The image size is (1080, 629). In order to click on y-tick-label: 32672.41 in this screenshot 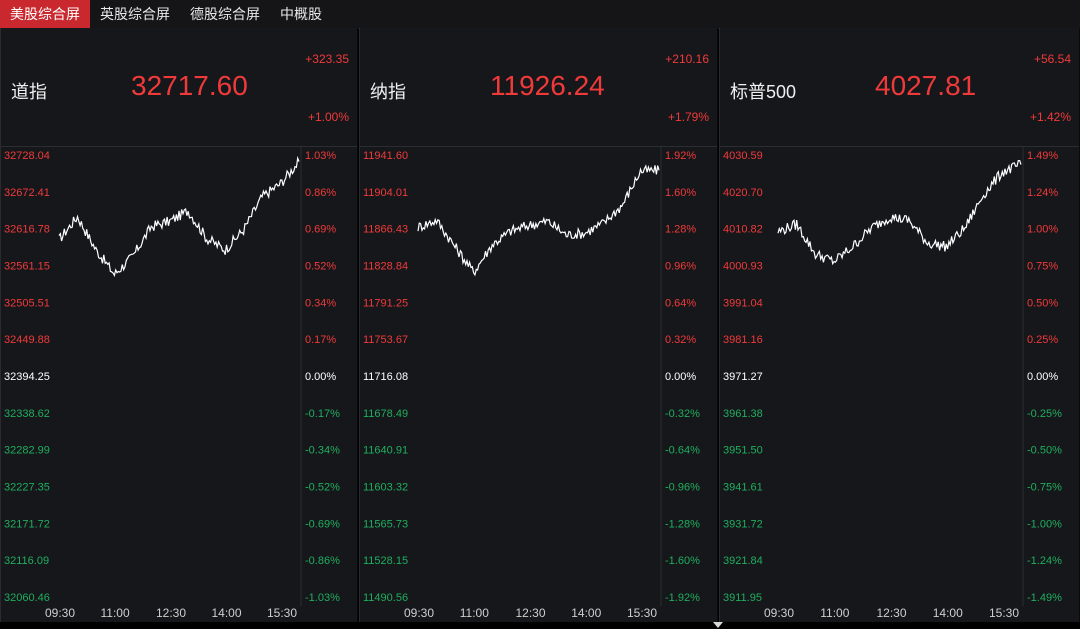, I will do `click(27, 193)`.